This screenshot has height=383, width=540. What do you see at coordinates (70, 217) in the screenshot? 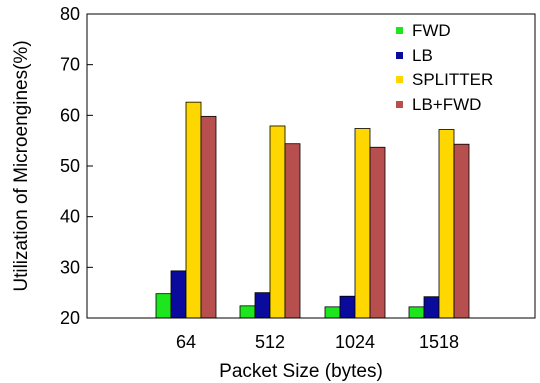
I see `y-tick-label: 40` at bounding box center [70, 217].